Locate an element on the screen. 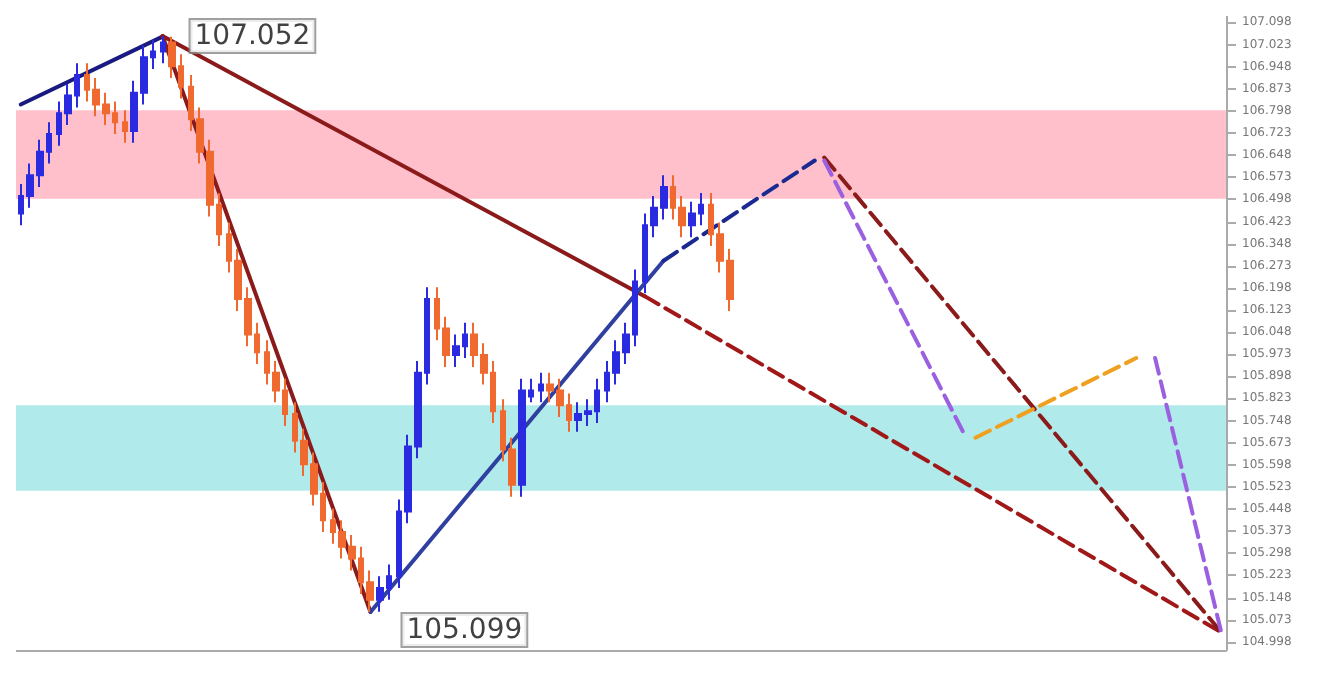 Image resolution: width=1330 pixels, height=690 pixels. annotation: 107.052 is located at coordinates (252, 36).